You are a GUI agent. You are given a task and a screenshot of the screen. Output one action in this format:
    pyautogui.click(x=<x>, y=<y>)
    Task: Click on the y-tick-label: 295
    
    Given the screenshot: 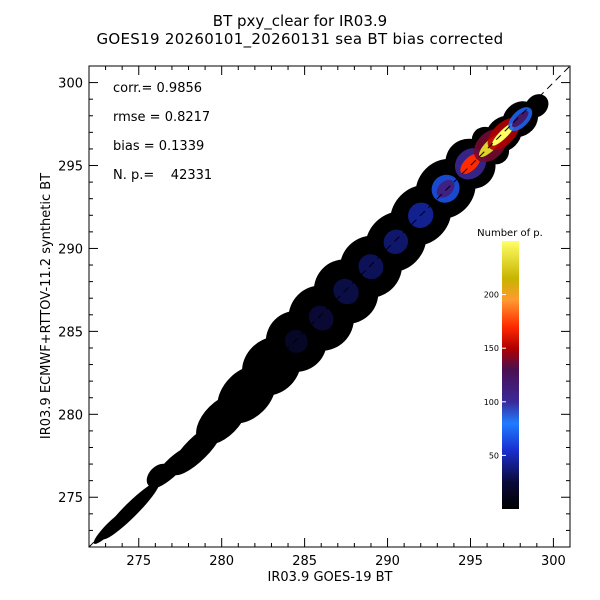 What is the action you would take?
    pyautogui.click(x=70, y=167)
    